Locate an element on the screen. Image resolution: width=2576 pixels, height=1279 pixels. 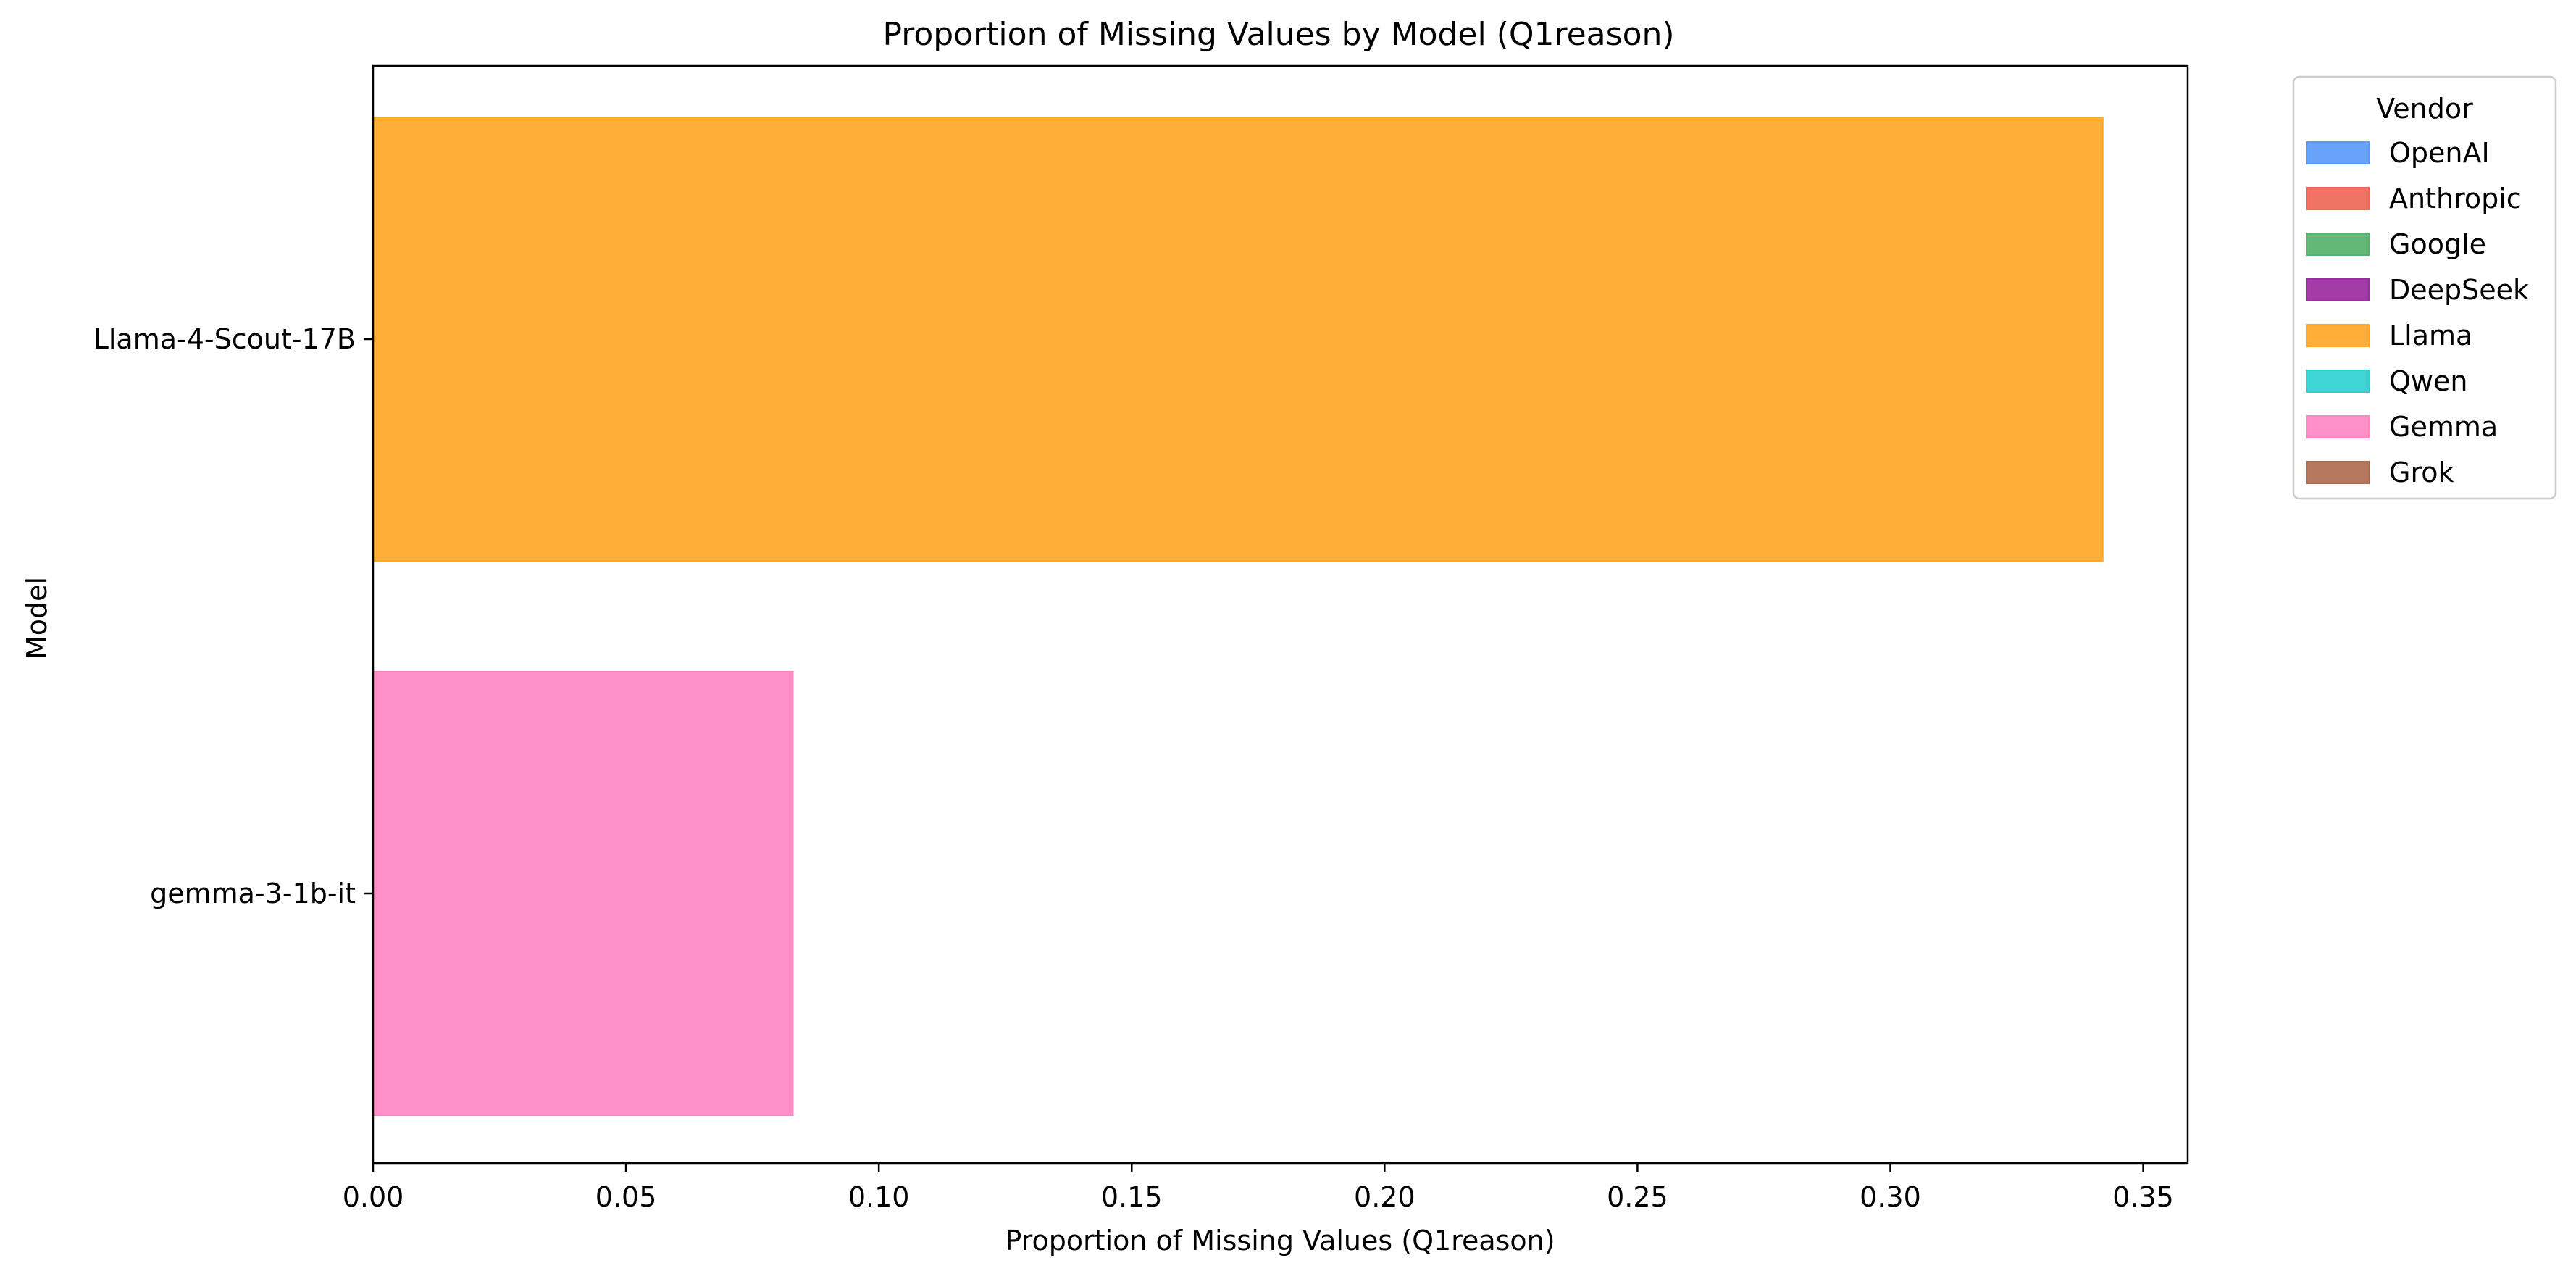
legend-label: OpenAI is located at coordinates (2439, 153).